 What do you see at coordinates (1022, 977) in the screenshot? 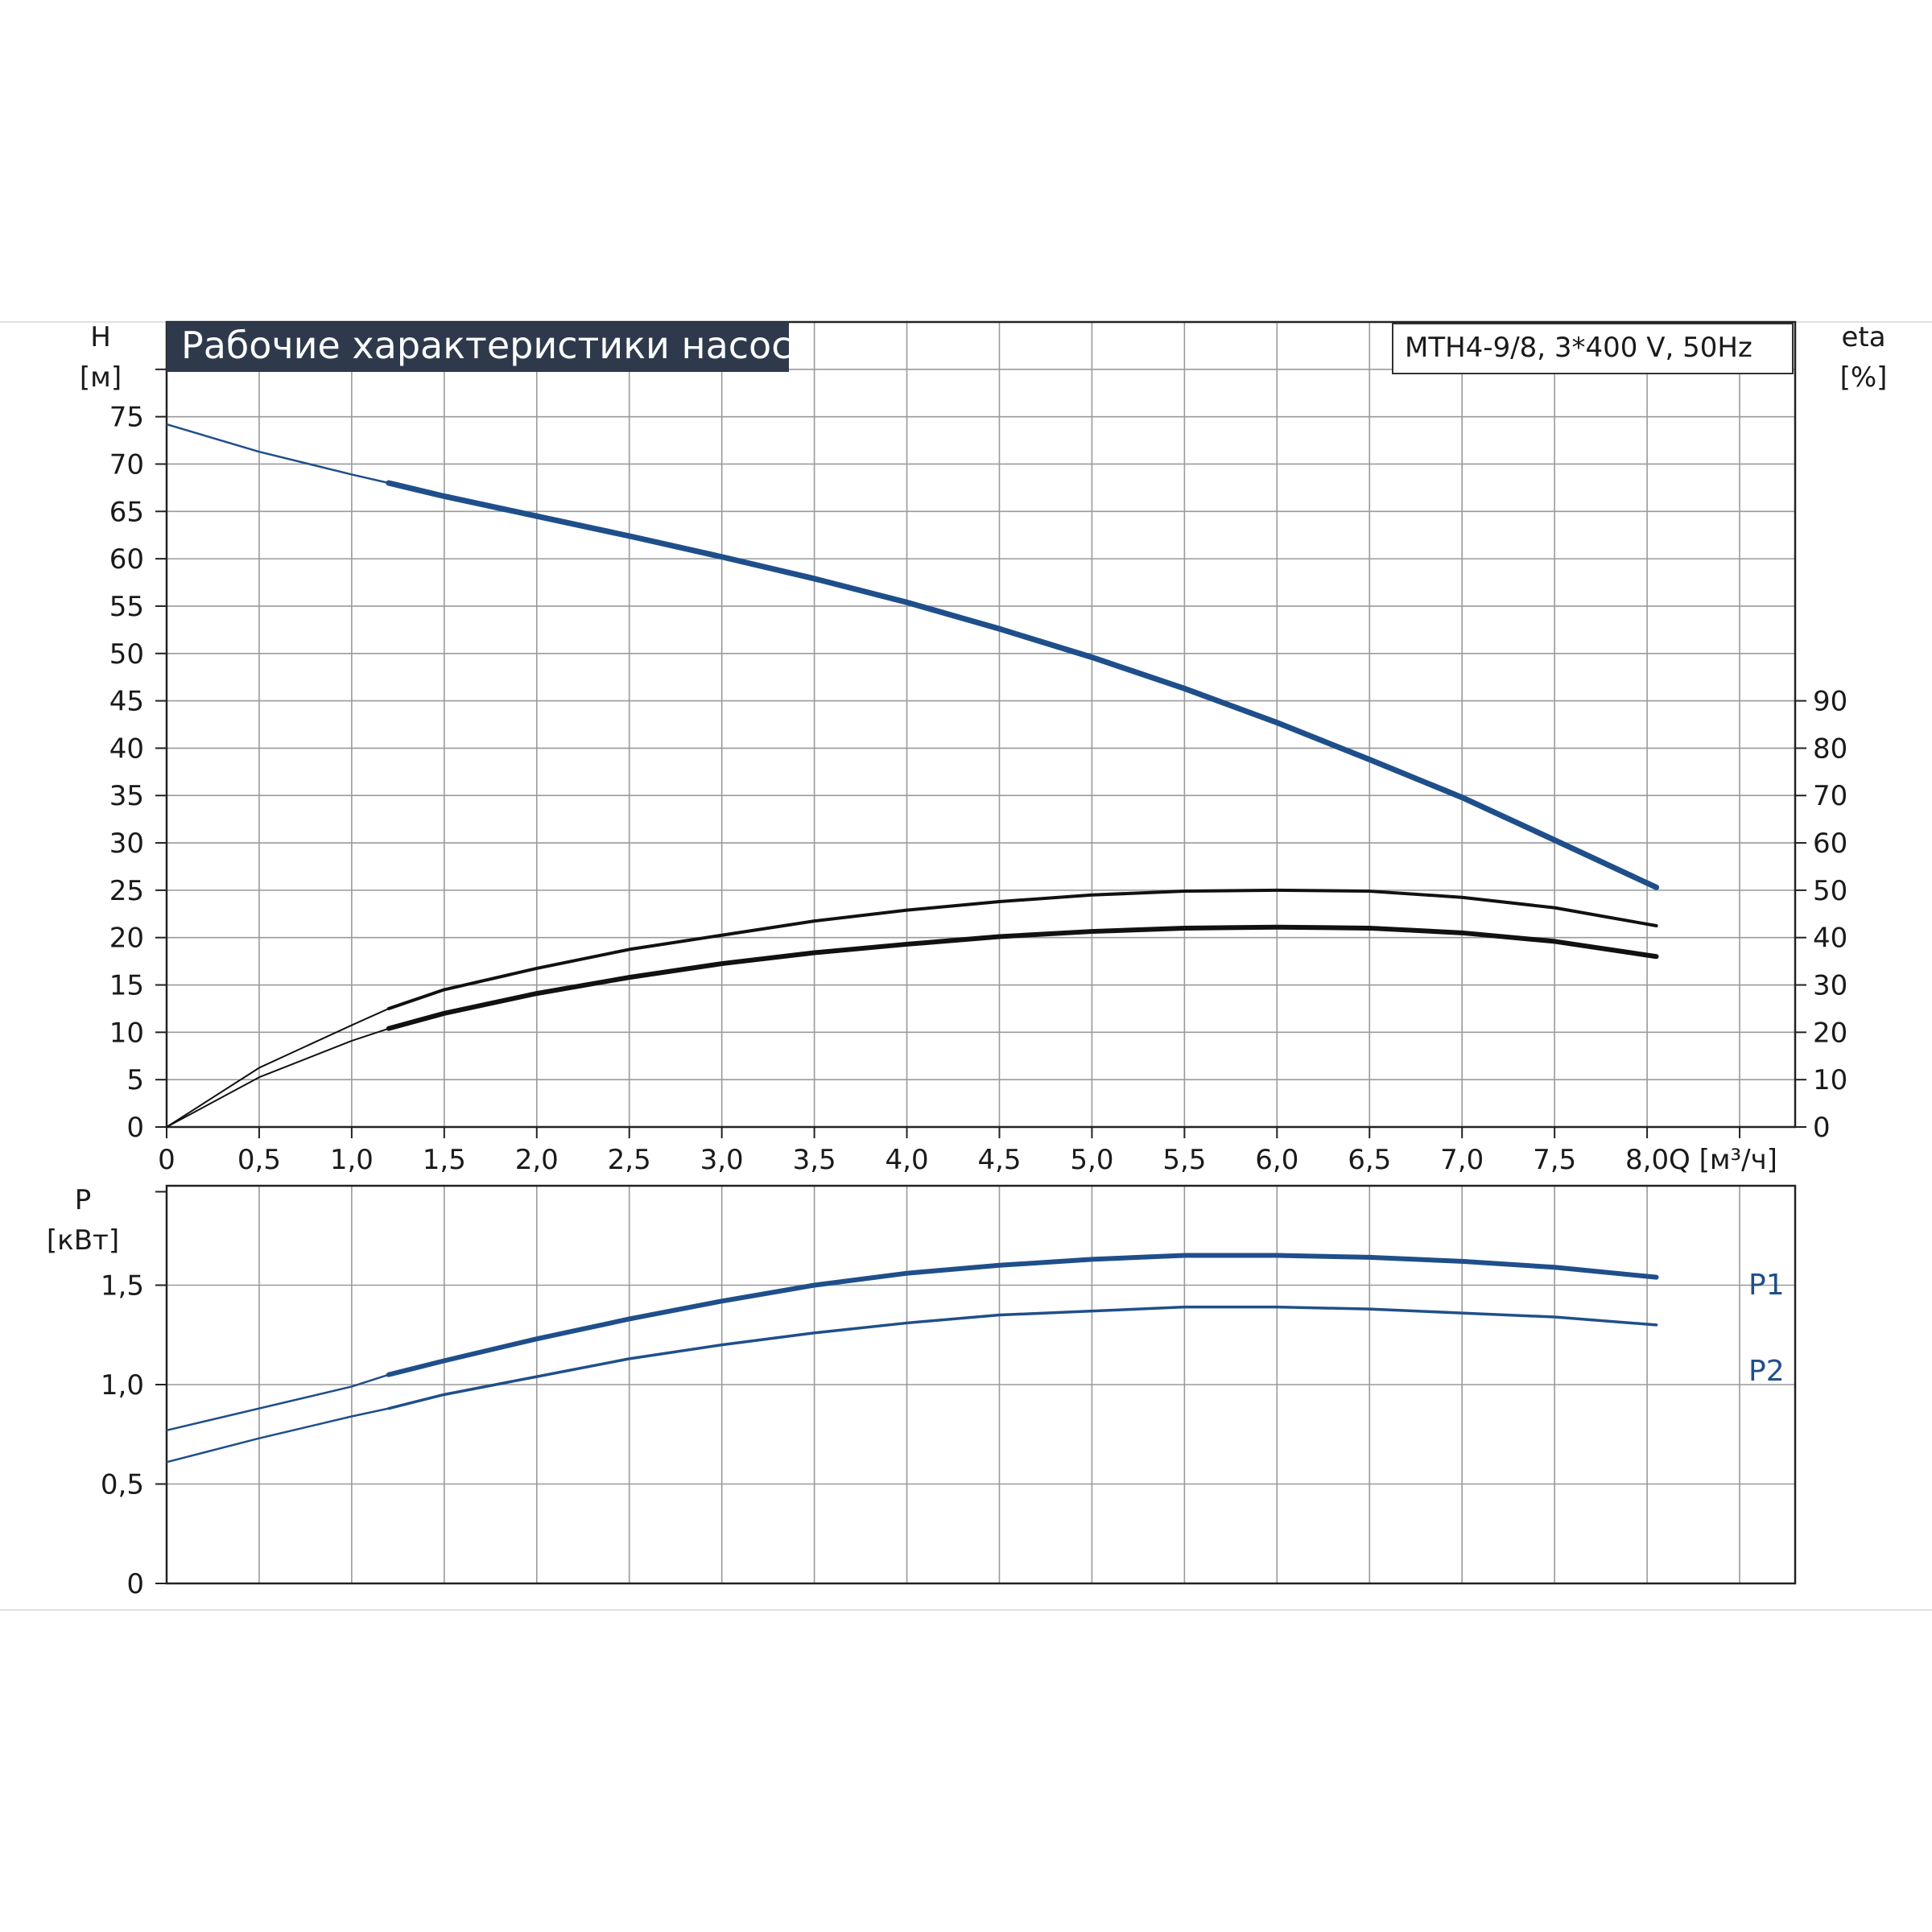
I see `efficiency-curve-total-operating-range` at bounding box center [1022, 977].